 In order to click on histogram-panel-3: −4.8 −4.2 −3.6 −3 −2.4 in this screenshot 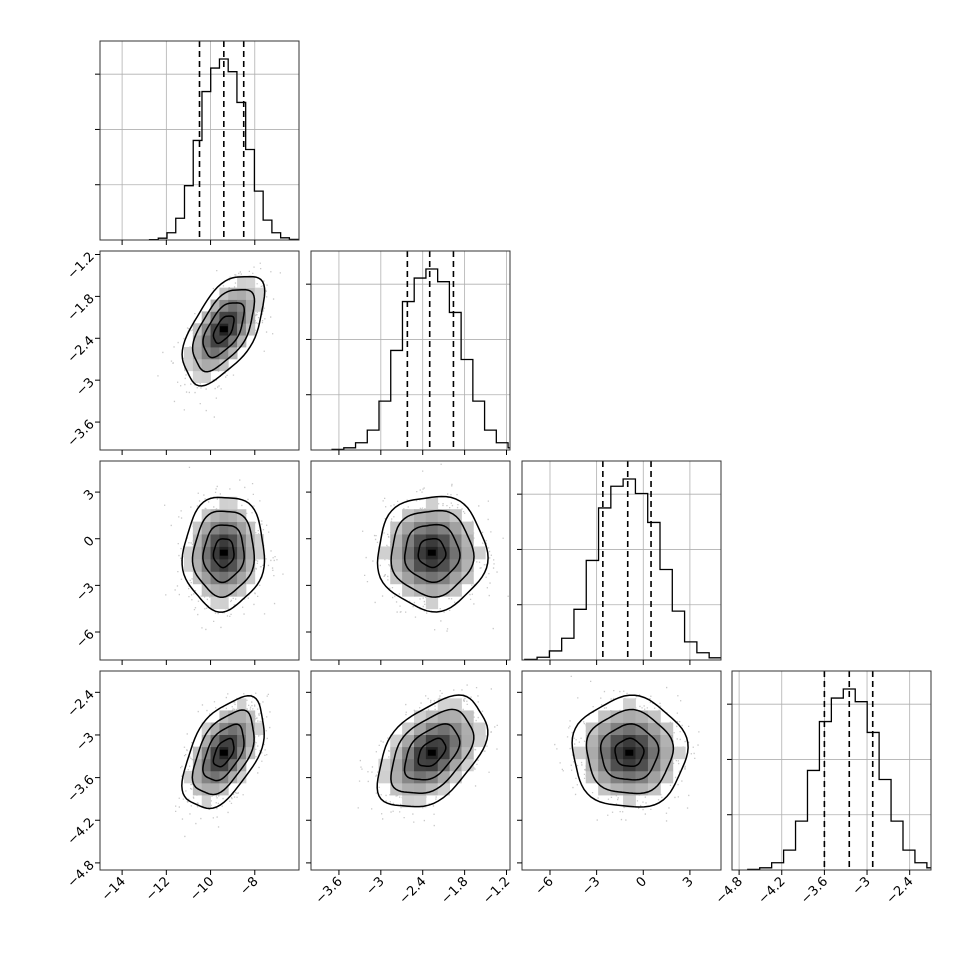, I will do `click(822, 788)`.